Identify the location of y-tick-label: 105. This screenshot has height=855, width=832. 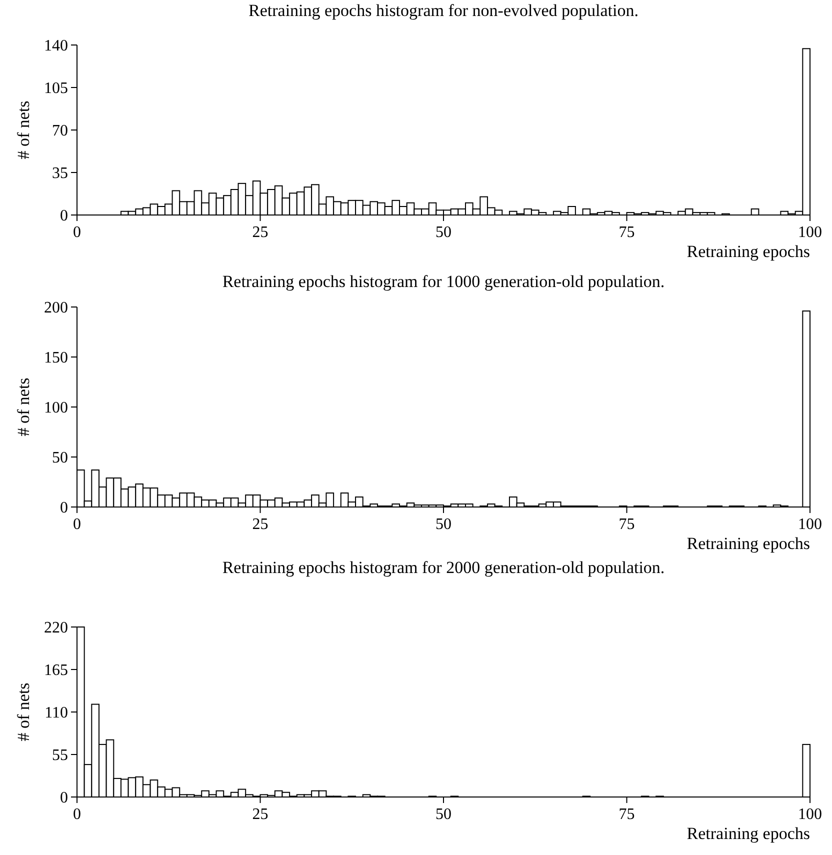
(56, 89).